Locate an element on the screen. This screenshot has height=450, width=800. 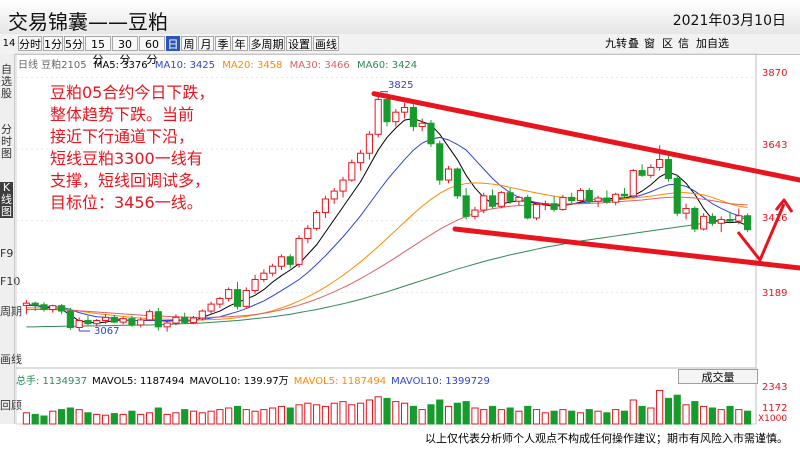
period-button: 周 is located at coordinates (189, 43).